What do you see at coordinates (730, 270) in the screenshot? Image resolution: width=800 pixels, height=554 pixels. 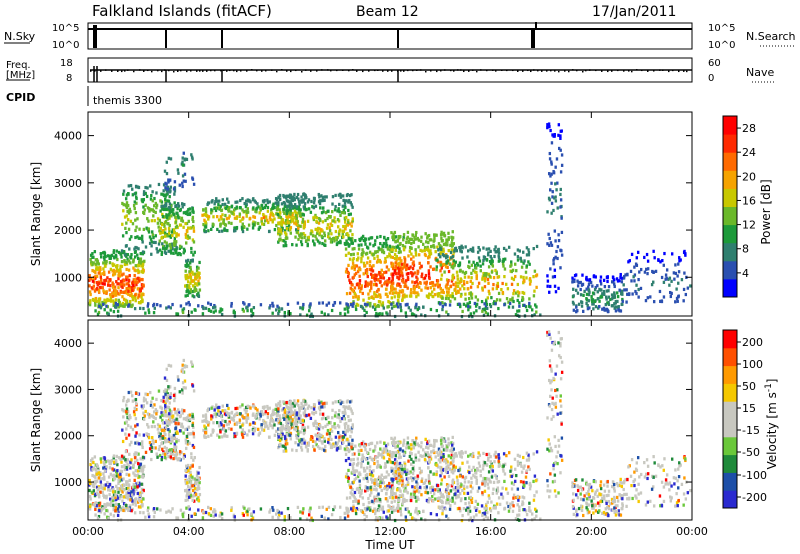 I see `colorbar-segment` at bounding box center [730, 270].